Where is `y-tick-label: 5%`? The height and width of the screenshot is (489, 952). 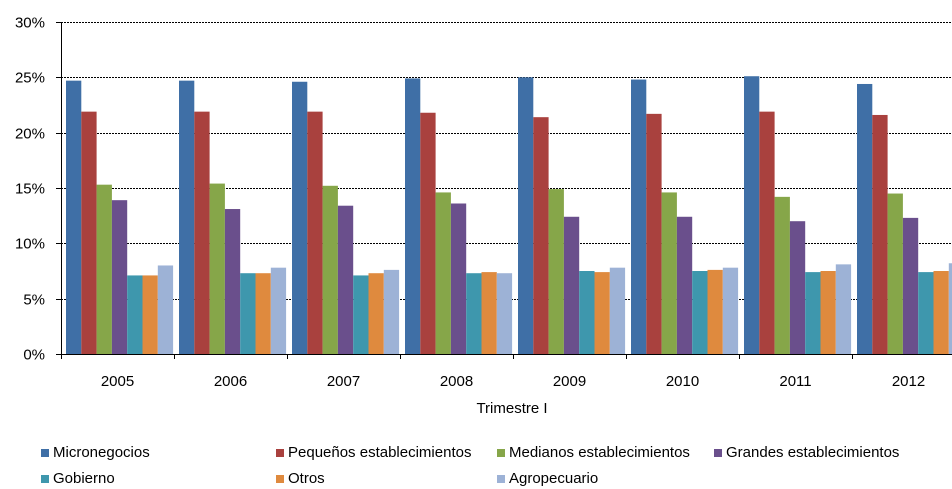 y-tick-label: 5% is located at coordinates (34, 300).